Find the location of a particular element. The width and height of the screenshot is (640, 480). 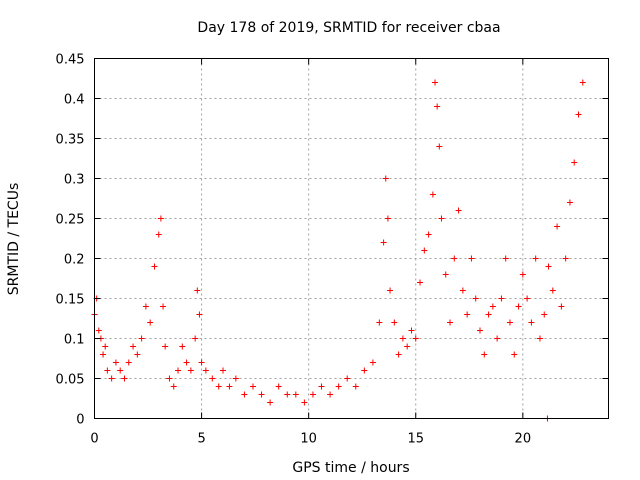

y-tick-label: 0.25 is located at coordinates (70, 220).